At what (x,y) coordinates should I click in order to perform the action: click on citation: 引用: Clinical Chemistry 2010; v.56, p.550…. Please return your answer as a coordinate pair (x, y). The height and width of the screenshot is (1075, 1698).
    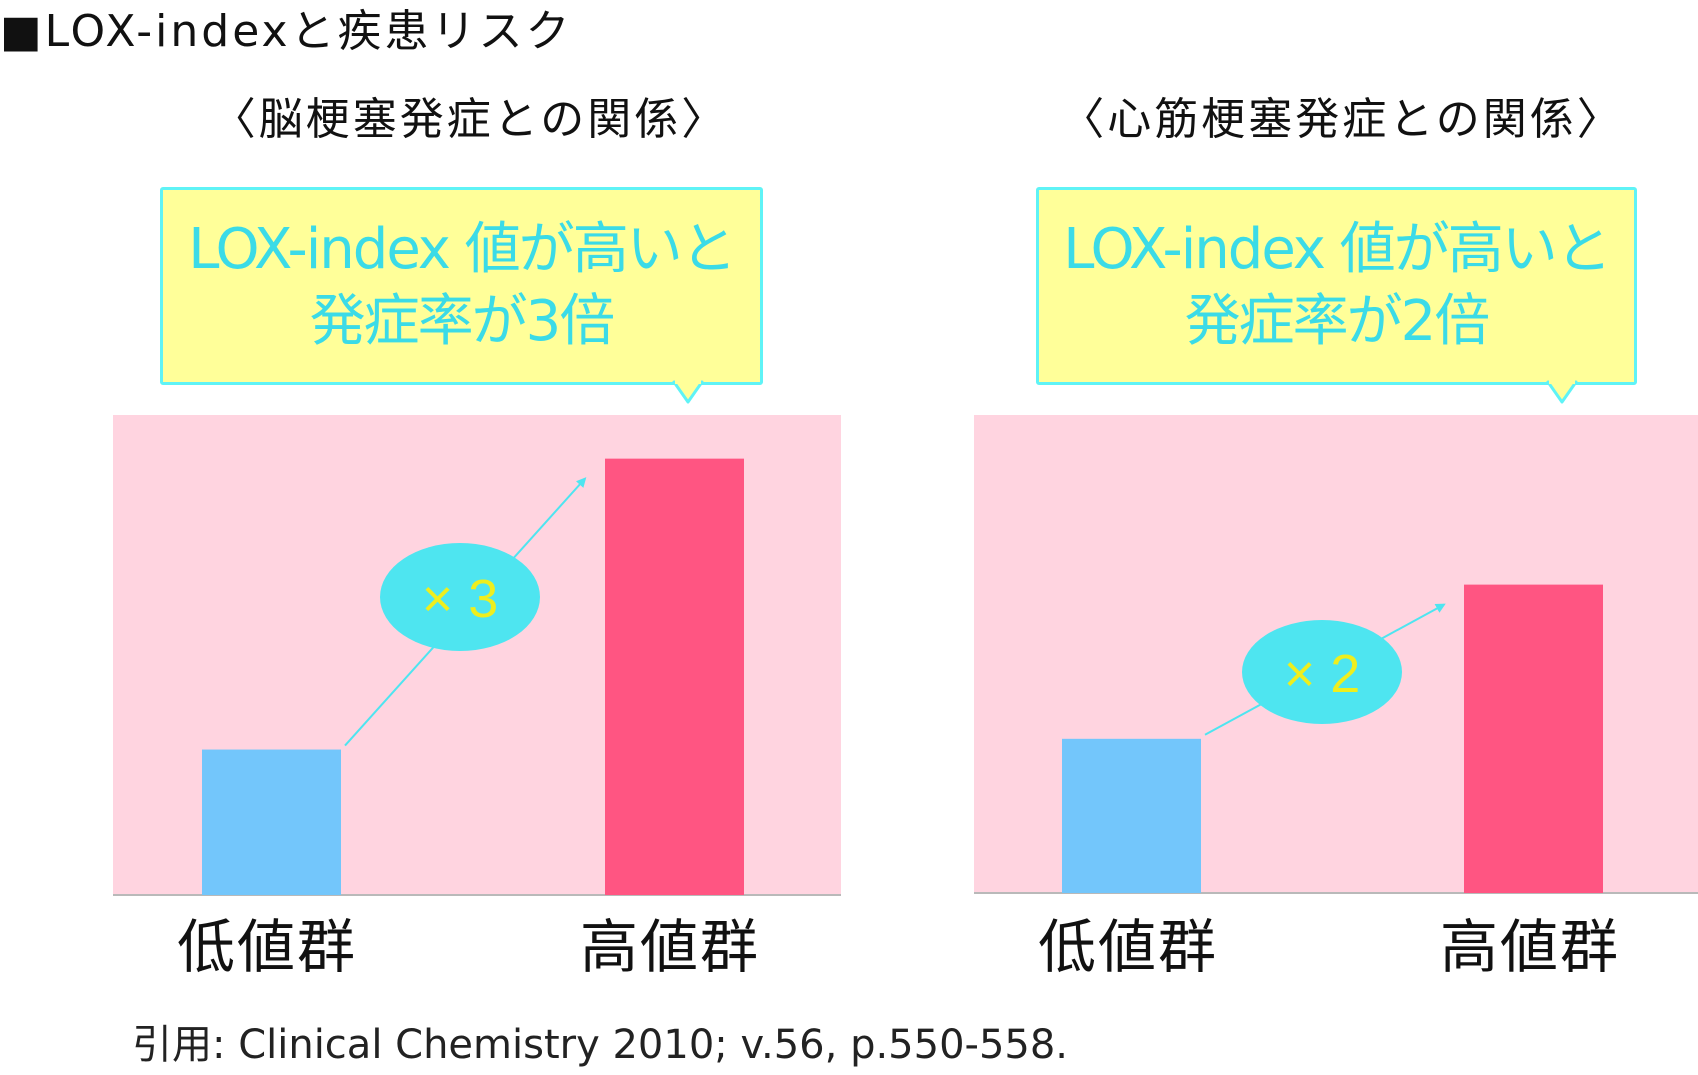
    Looking at the image, I should click on (600, 1045).